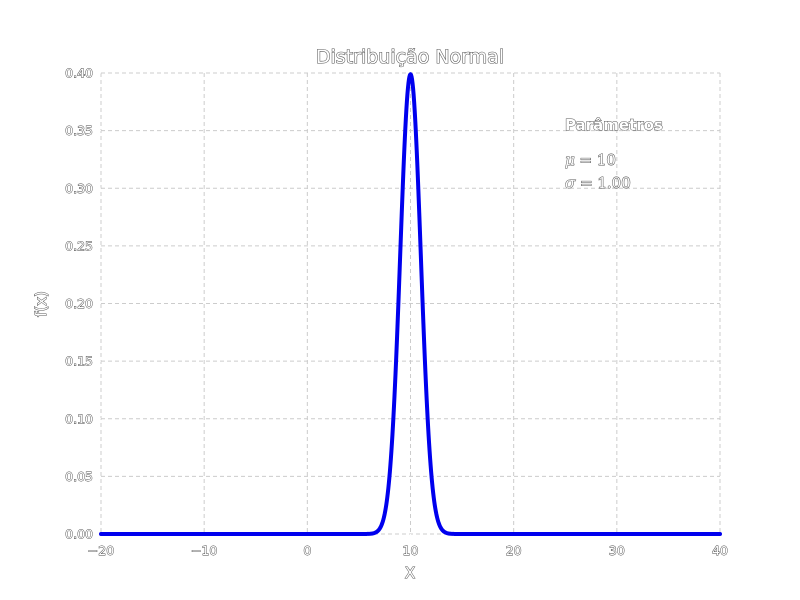 The height and width of the screenshot is (600, 800). What do you see at coordinates (79, 245) in the screenshot?
I see `y-tick-label: 0.25` at bounding box center [79, 245].